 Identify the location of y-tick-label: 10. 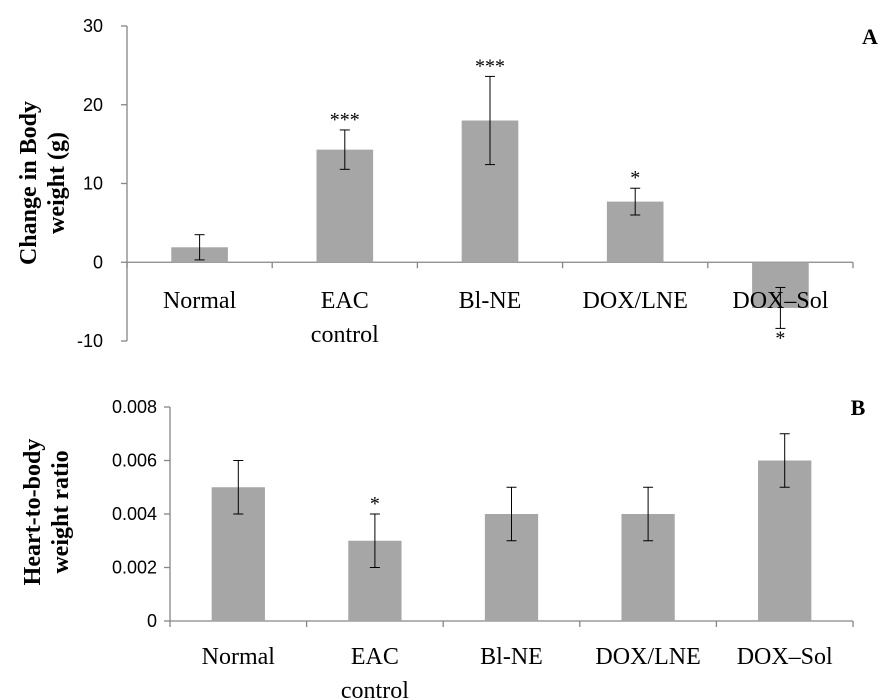
(93, 184).